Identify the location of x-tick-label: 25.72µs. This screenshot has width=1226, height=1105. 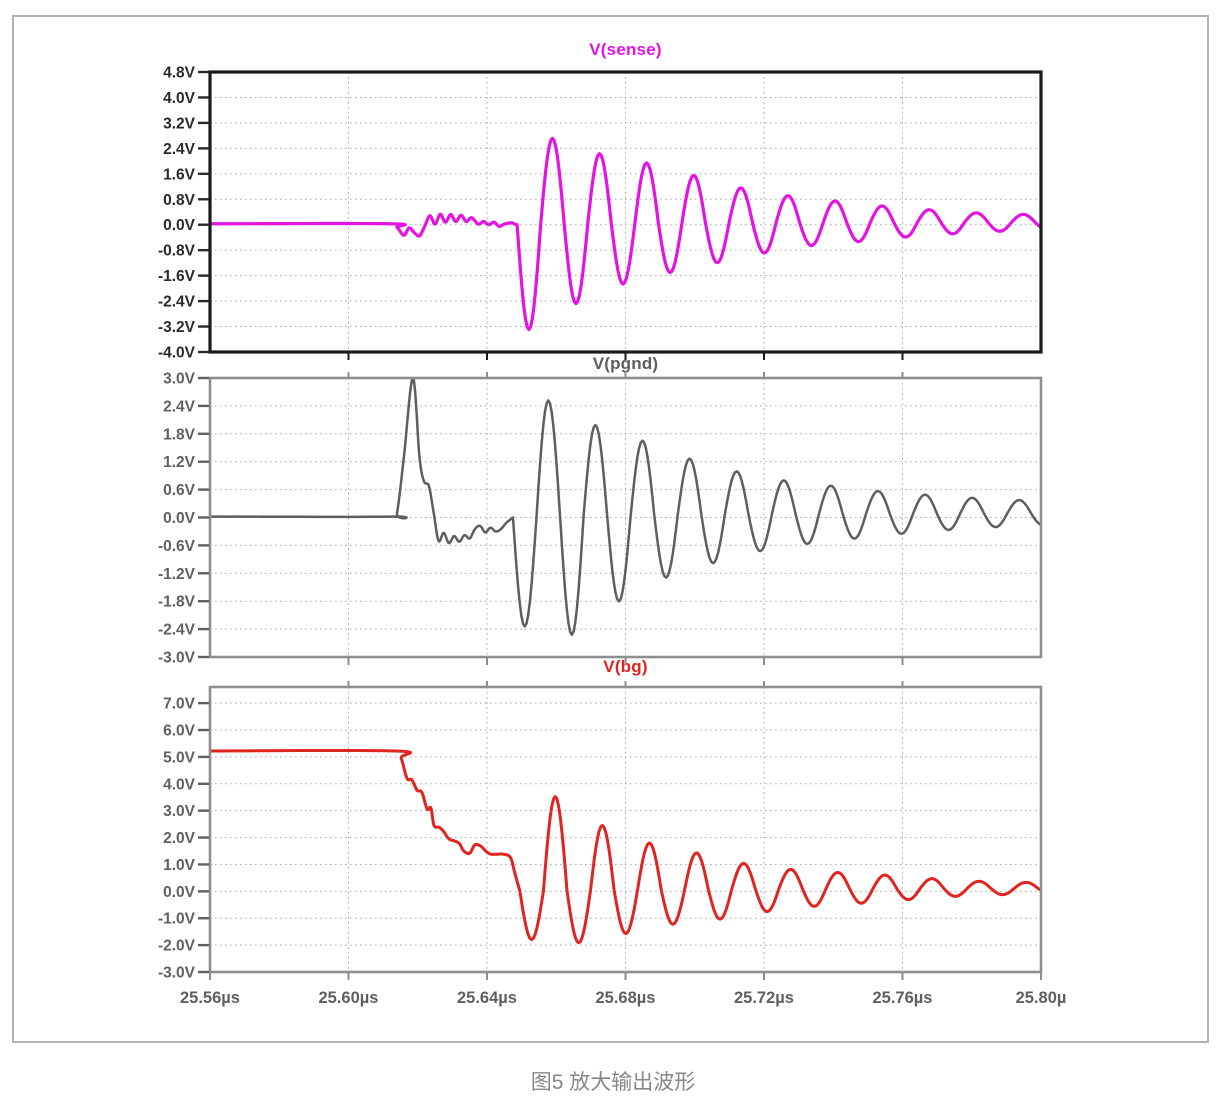
(764, 998).